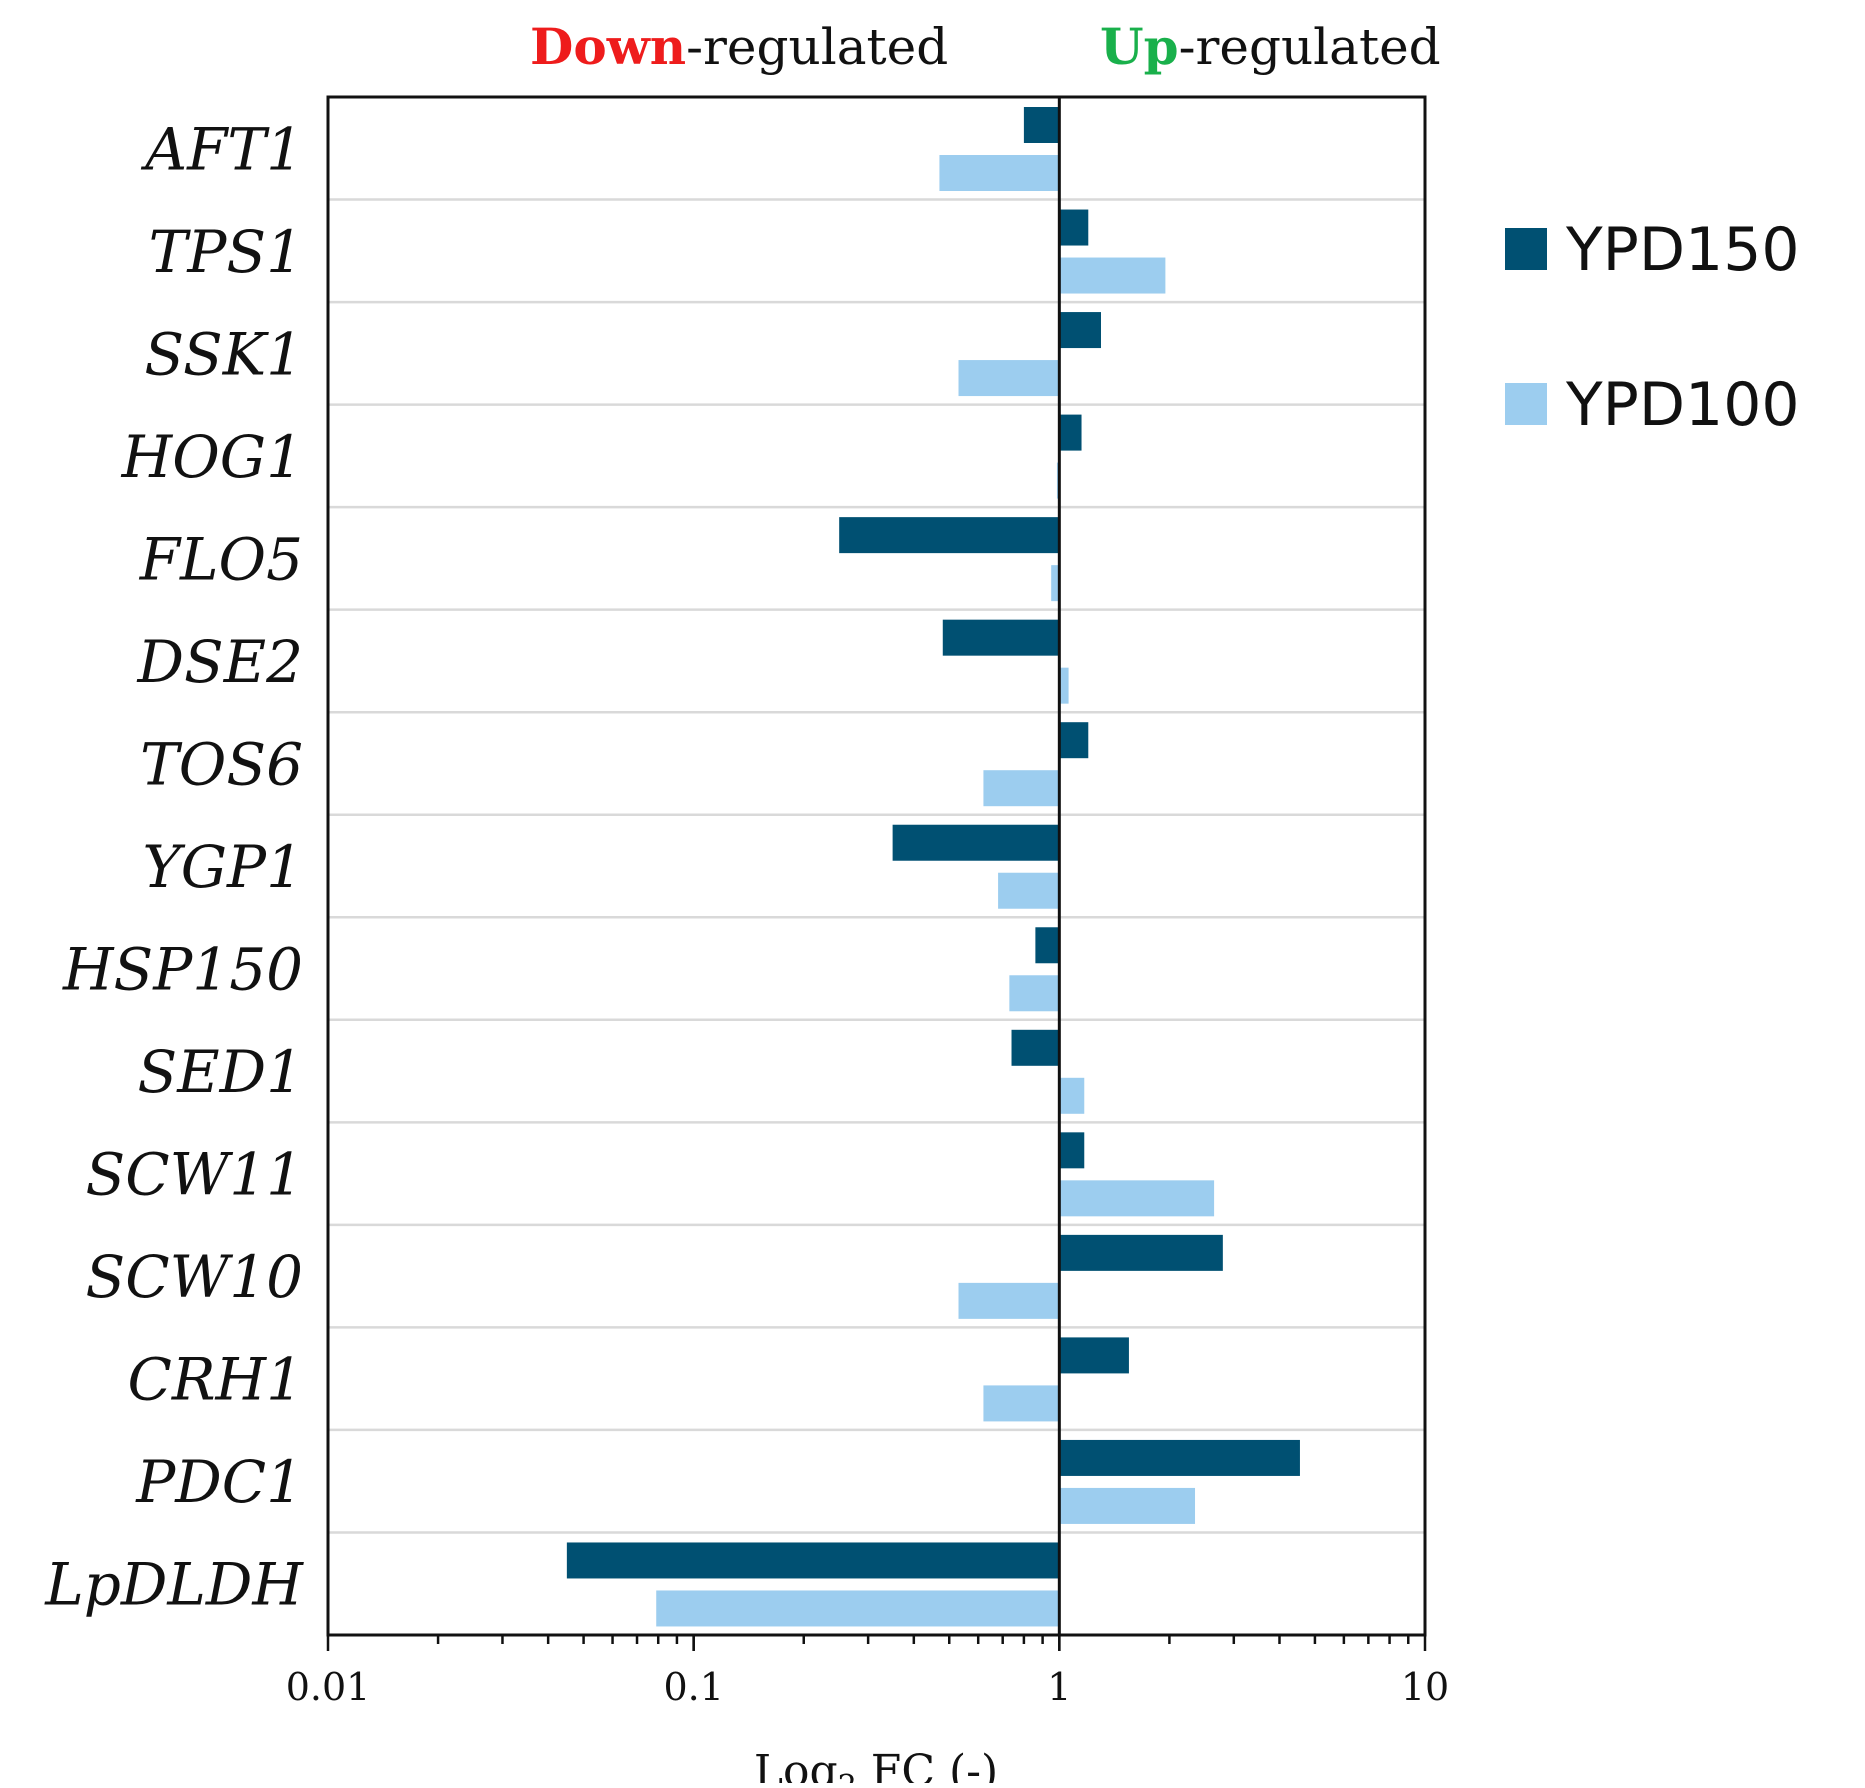 Image resolution: width=1865 pixels, height=1788 pixels. What do you see at coordinates (194, 1277) in the screenshot?
I see `gene-label-scw10: SCW10` at bounding box center [194, 1277].